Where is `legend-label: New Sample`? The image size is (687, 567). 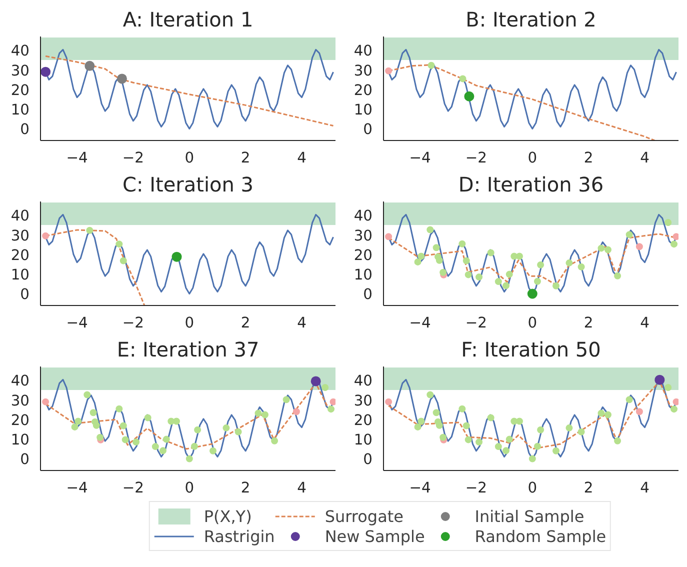
legend-label: New Sample is located at coordinates (374, 536).